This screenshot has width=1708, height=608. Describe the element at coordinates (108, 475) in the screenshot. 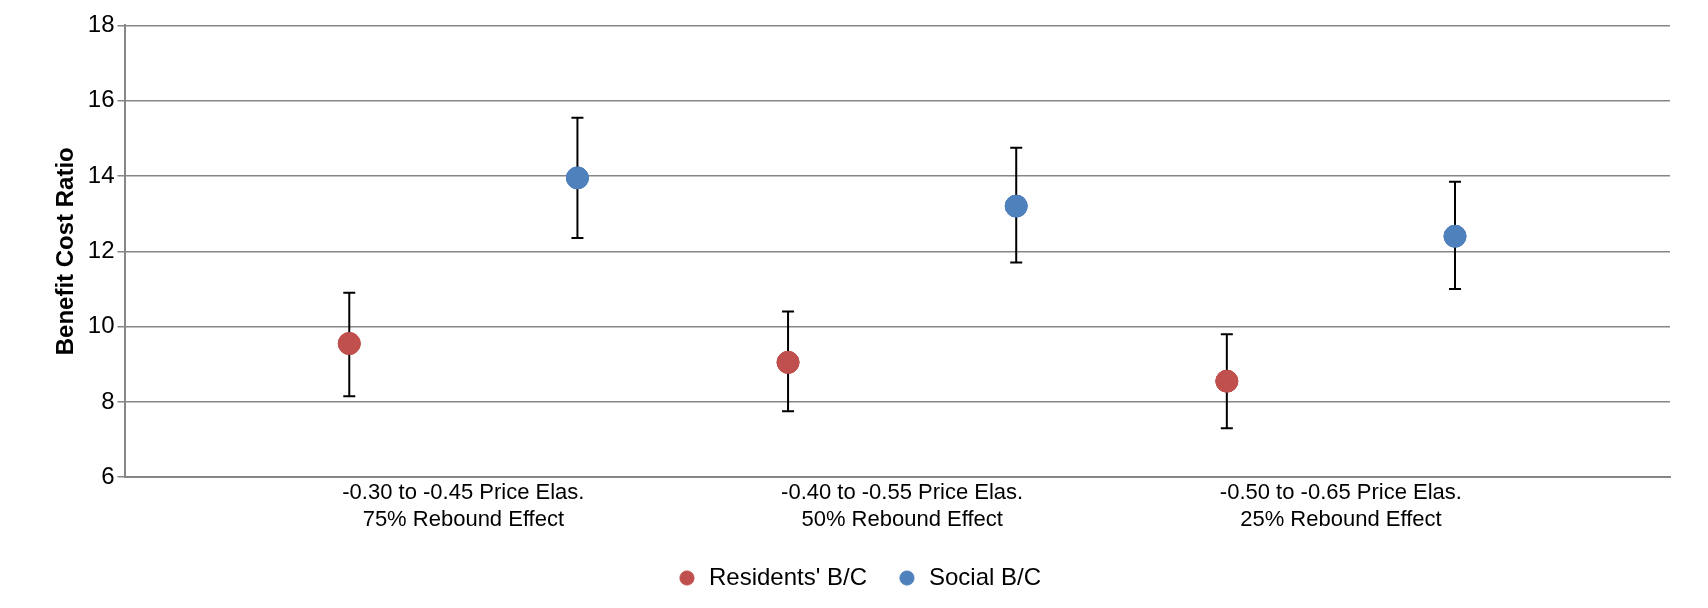

I see `y-tick-label: 6` at that location.